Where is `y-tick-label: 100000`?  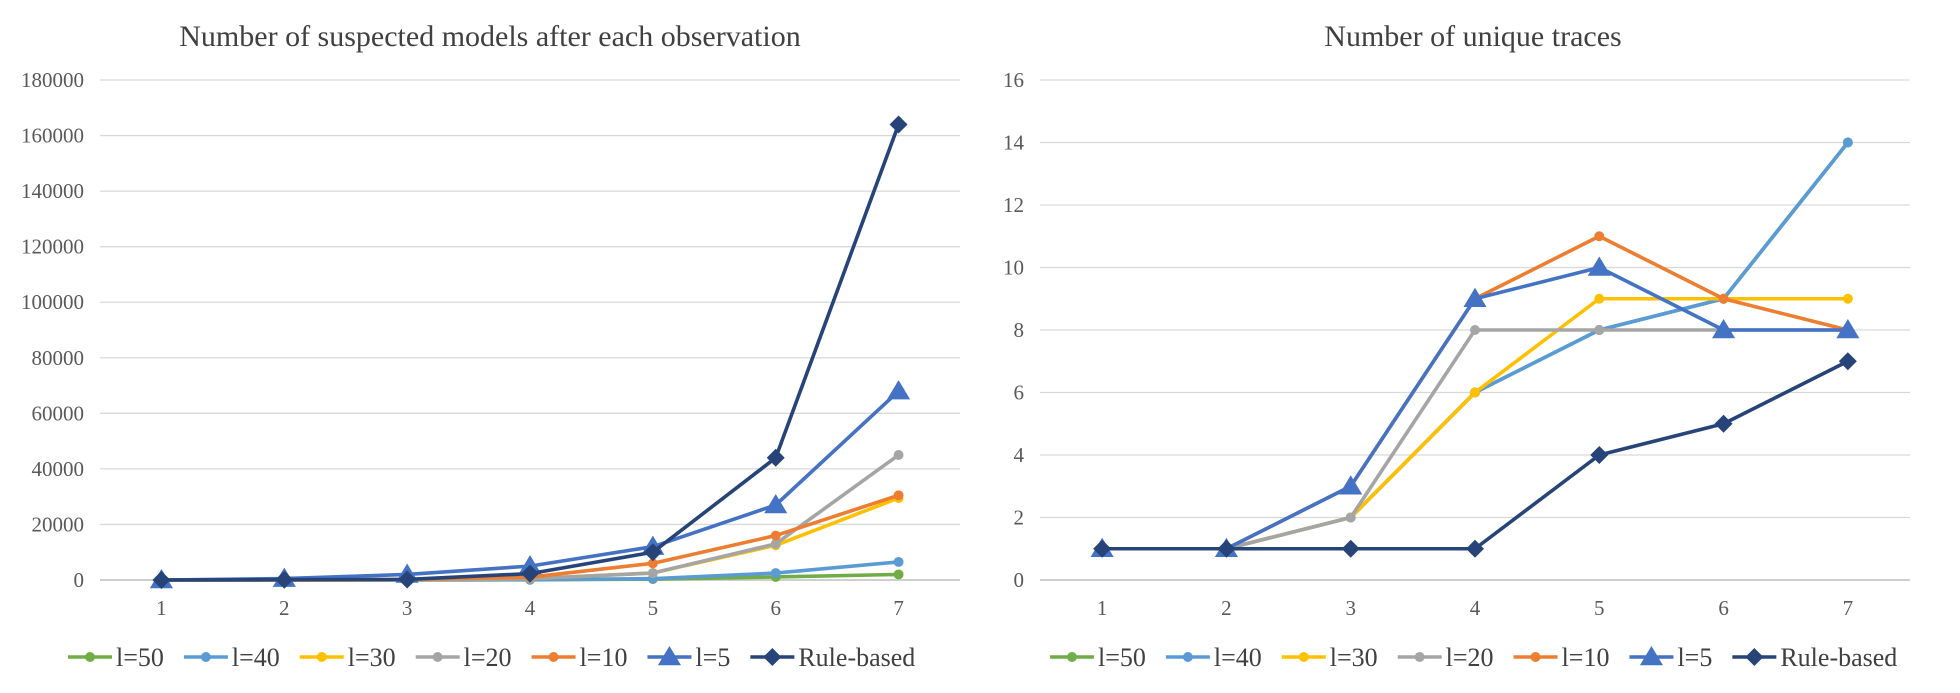 y-tick-label: 100000 is located at coordinates (52, 302).